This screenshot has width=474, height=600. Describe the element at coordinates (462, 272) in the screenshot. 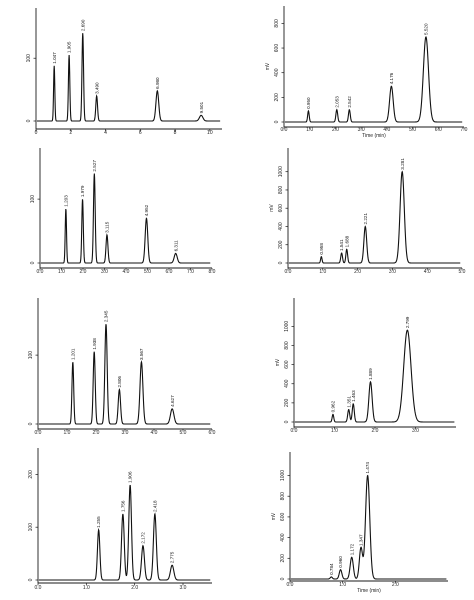

I see `x-tick-label: 5.0` at that location.